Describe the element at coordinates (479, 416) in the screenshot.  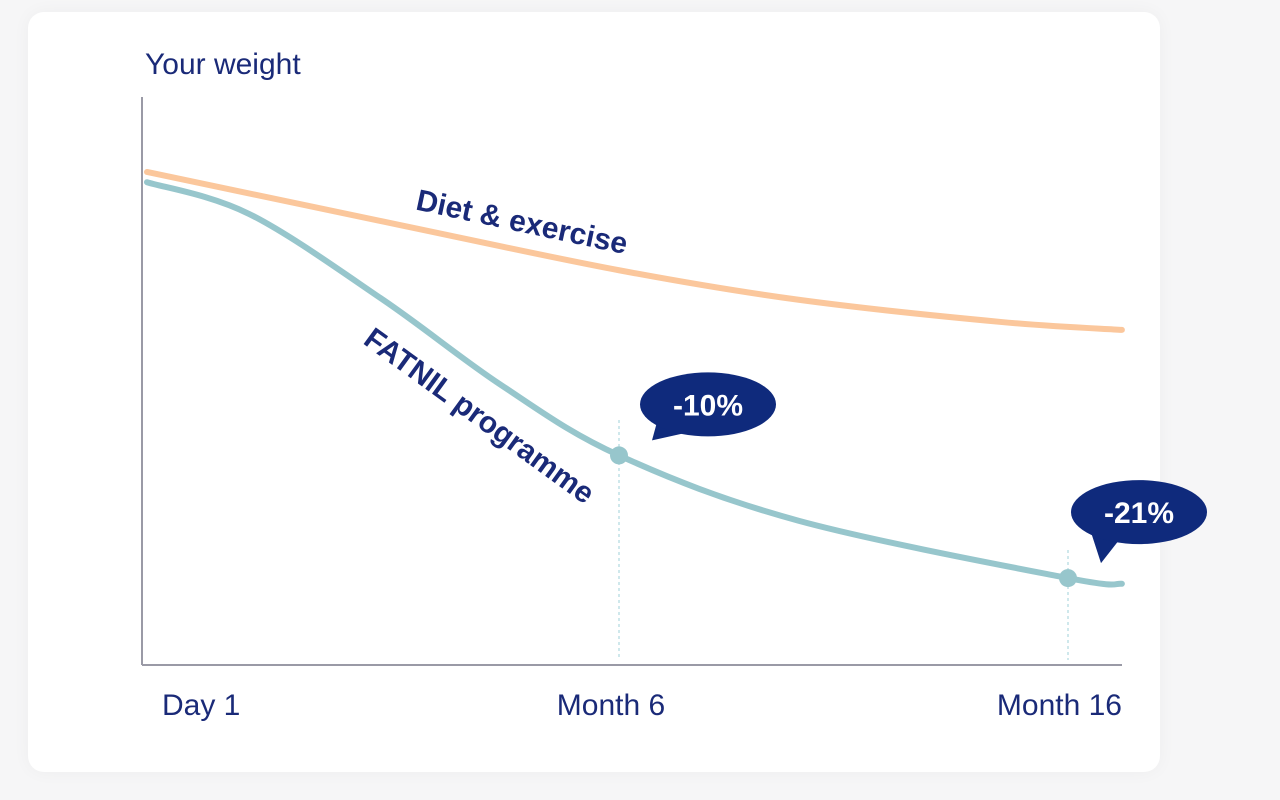
I see `series-label-fatnil: FATNIL programme` at that location.